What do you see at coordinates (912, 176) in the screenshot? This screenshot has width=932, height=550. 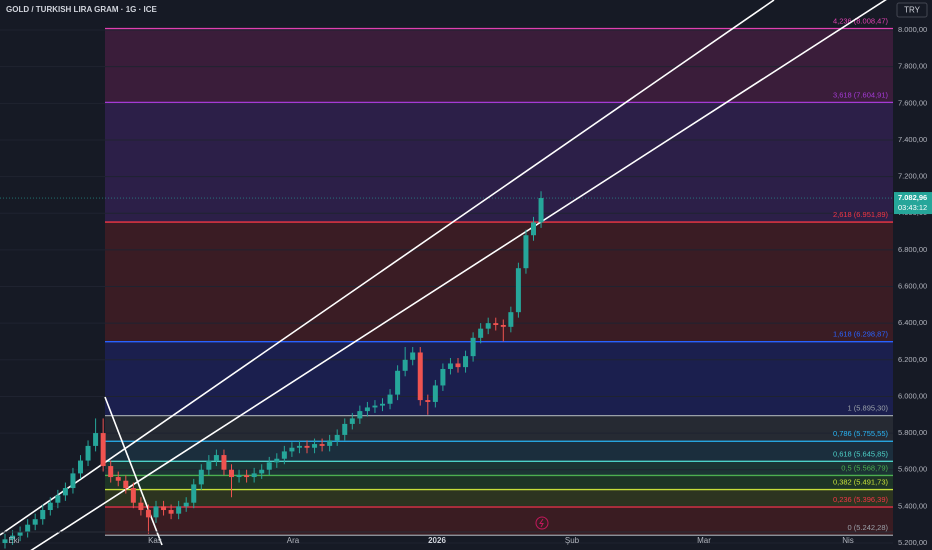 I see `y-tick-label: 7.200,00` at bounding box center [912, 176].